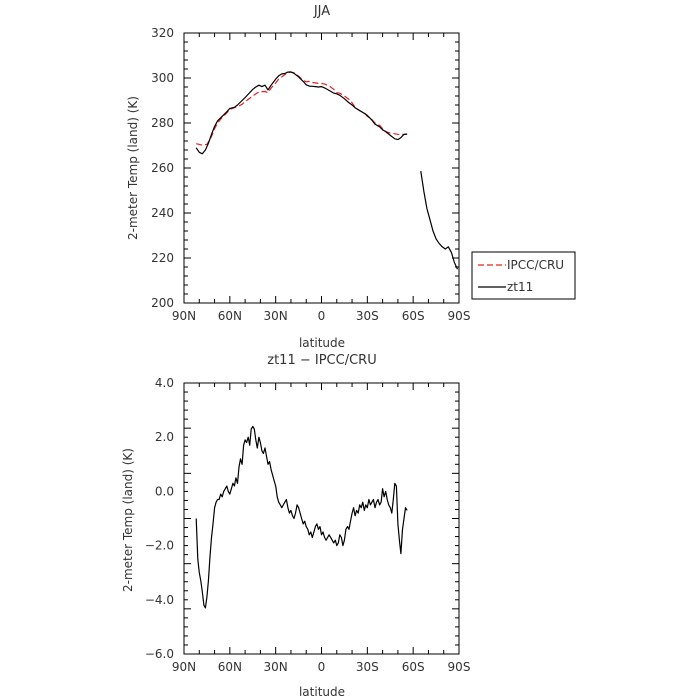 This screenshot has height=700, width=700. I want to click on top-y-tick-label: 240, so click(162, 213).